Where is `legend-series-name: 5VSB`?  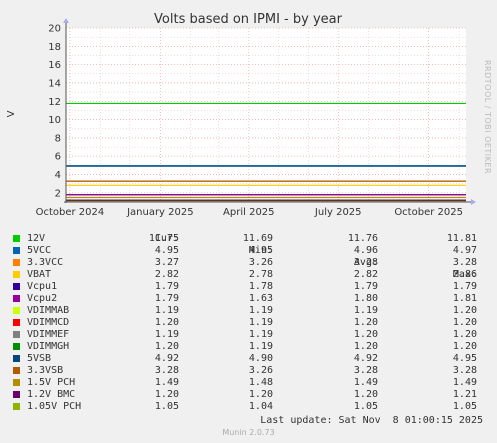 legend-series-name: 5VSB is located at coordinates (39, 358).